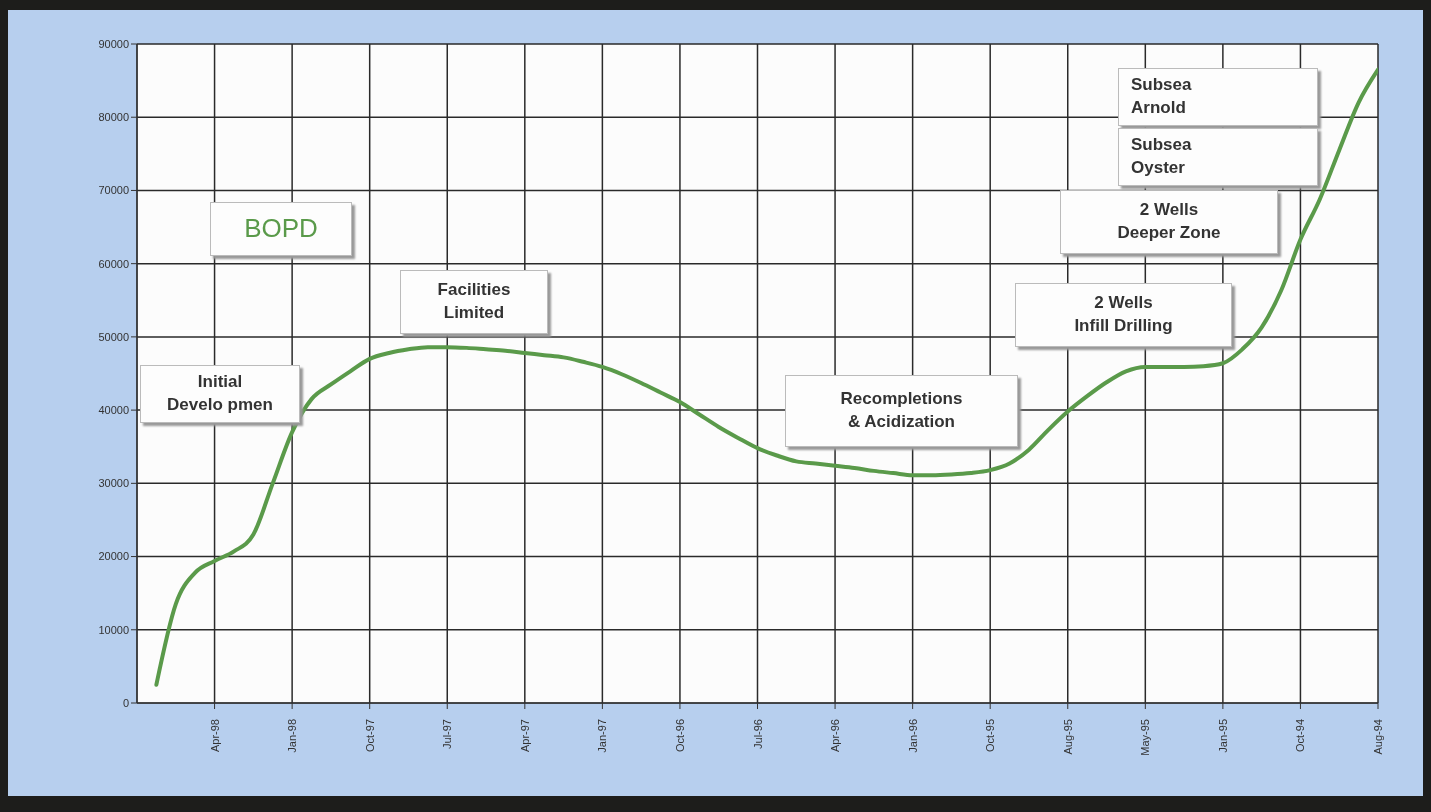 Image resolution: width=1431 pixels, height=812 pixels. What do you see at coordinates (113, 410) in the screenshot?
I see `y-tick-label: 40000` at bounding box center [113, 410].